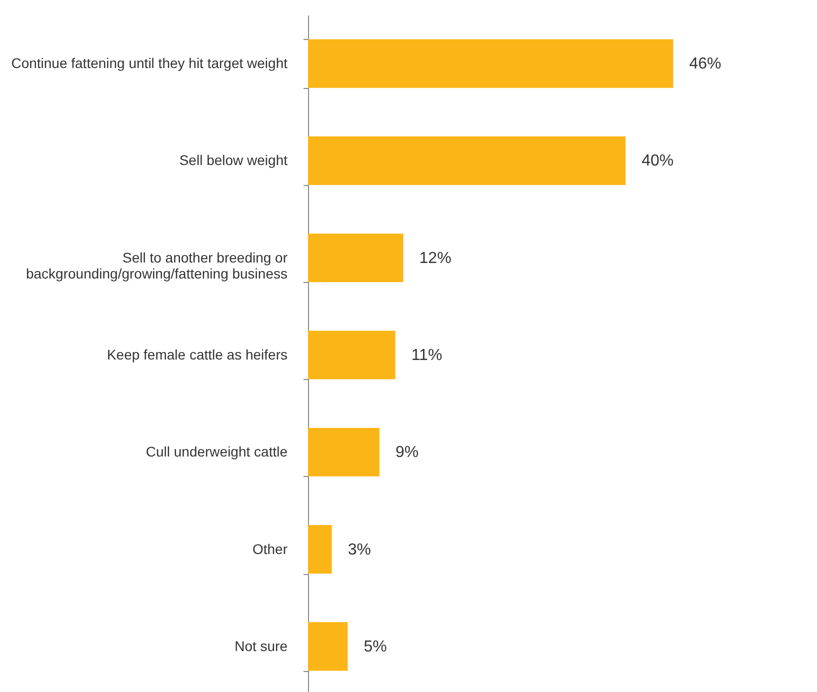 This screenshot has height=692, width=817. What do you see at coordinates (705, 64) in the screenshot?
I see `data-label: 46%` at bounding box center [705, 64].